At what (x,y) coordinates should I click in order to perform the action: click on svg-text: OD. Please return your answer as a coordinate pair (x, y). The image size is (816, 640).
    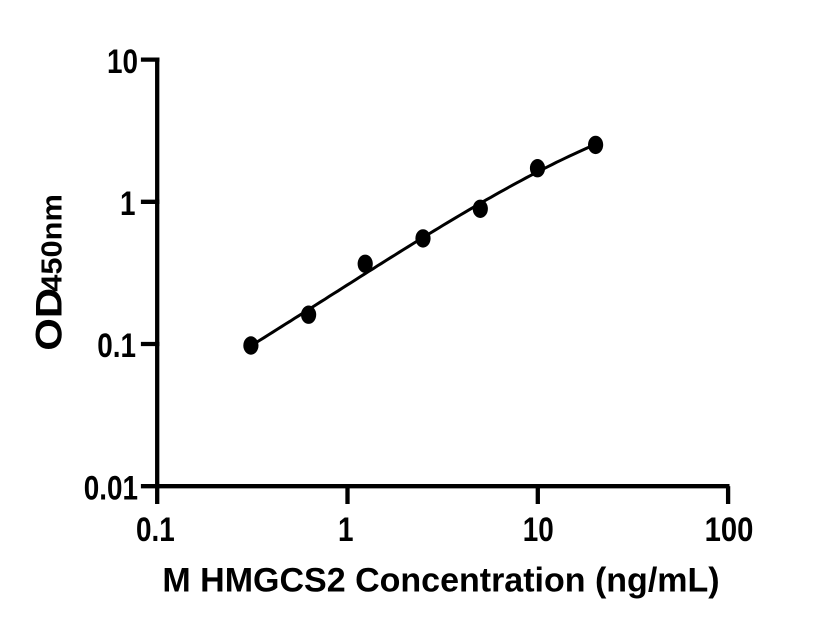
    Looking at the image, I should click on (49, 319).